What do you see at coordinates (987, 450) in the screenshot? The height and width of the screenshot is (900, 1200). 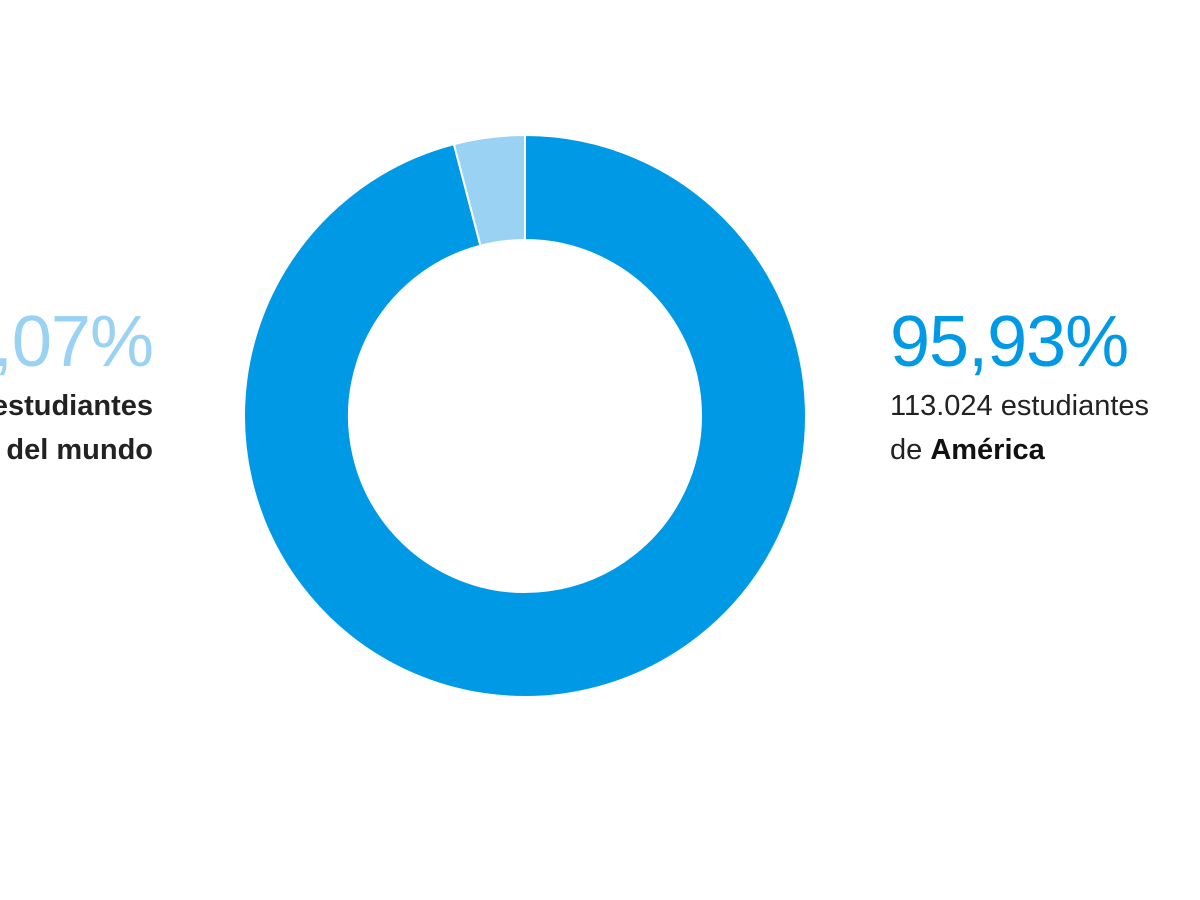 I see `america-region-name: América` at bounding box center [987, 450].